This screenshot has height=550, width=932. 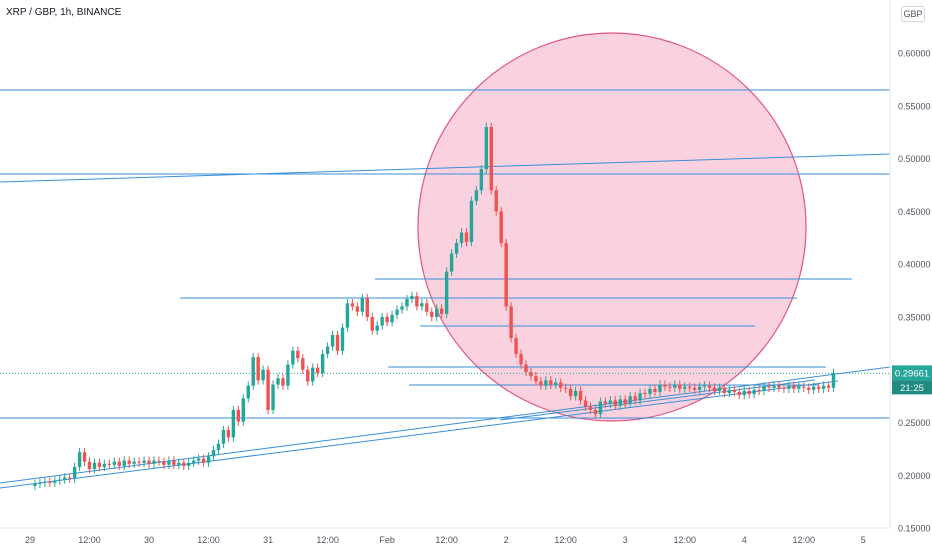 What do you see at coordinates (268, 540) in the screenshot?
I see `x-tick-label: 31` at bounding box center [268, 540].